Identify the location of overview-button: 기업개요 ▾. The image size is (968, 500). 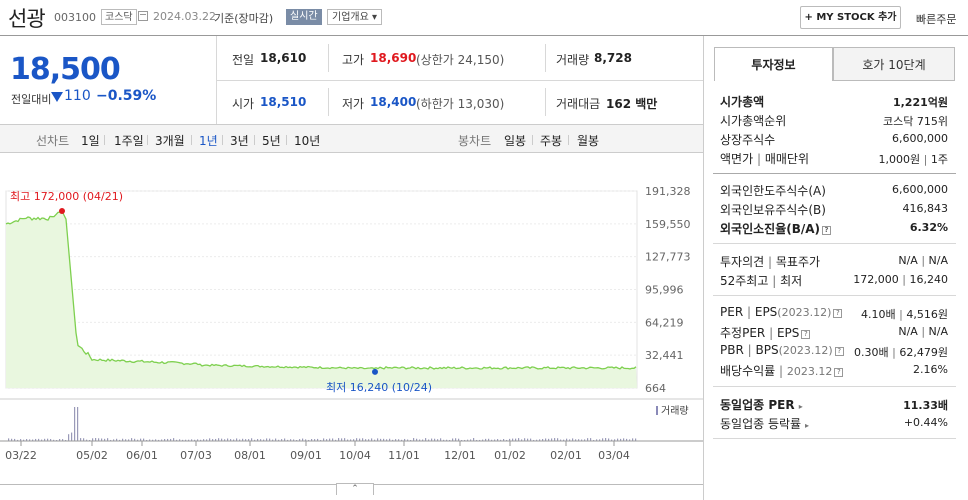
(355, 17).